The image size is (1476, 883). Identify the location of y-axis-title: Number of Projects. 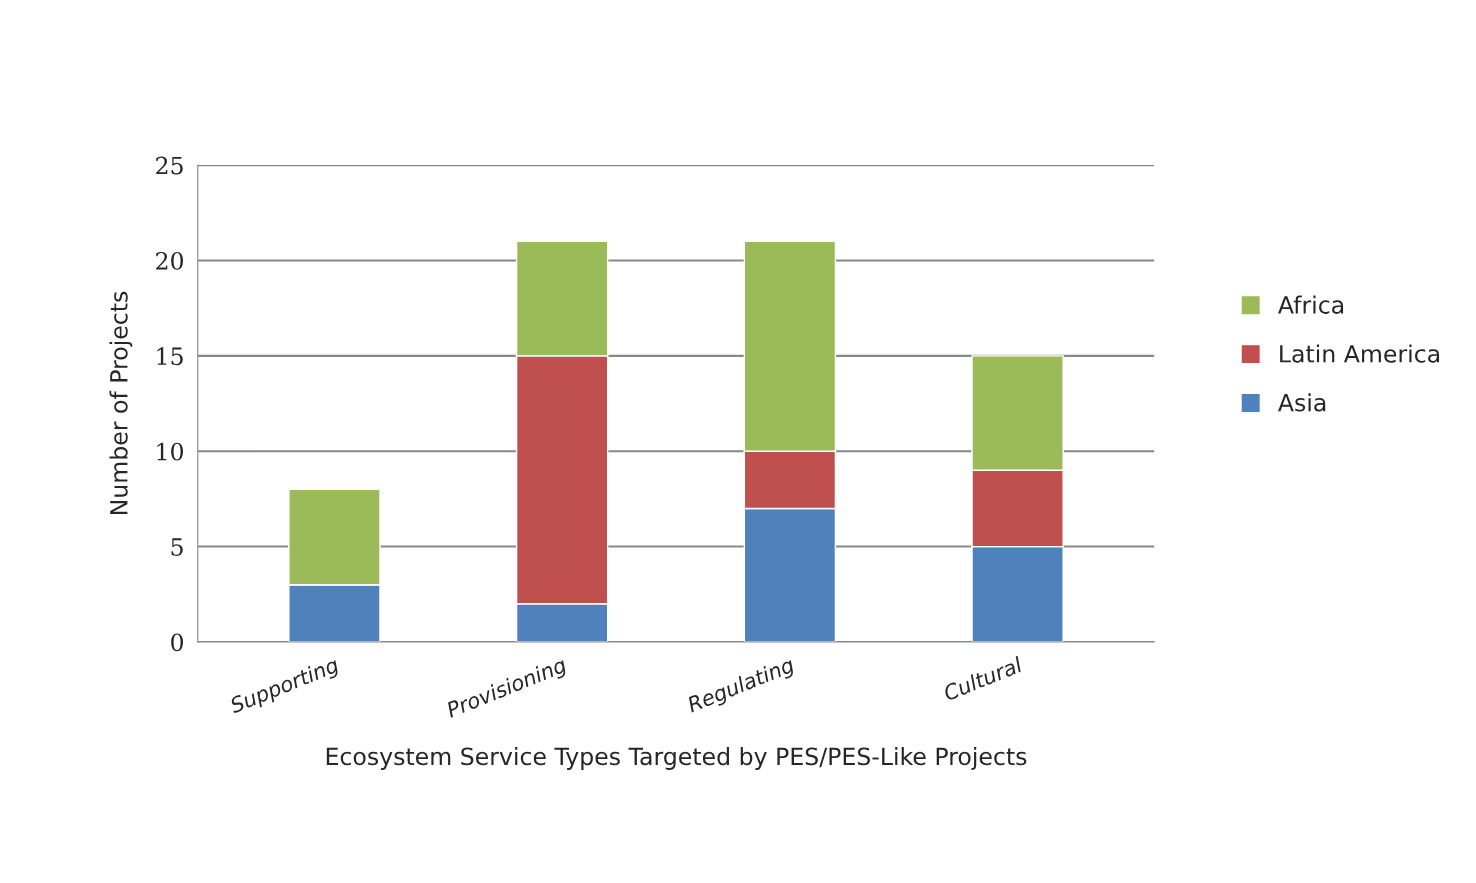
(121, 403).